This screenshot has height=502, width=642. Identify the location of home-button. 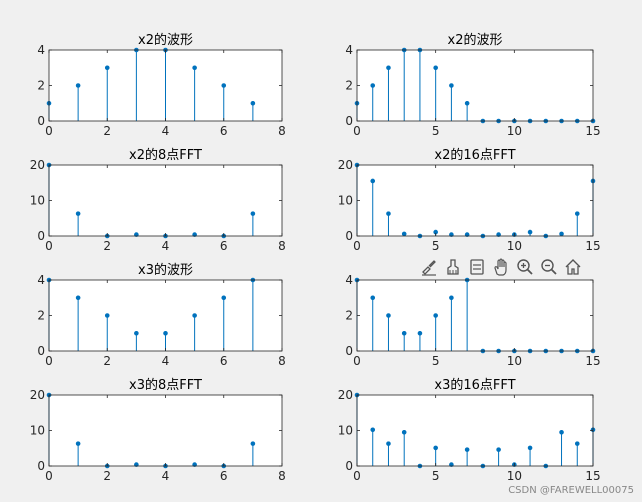
(573, 267).